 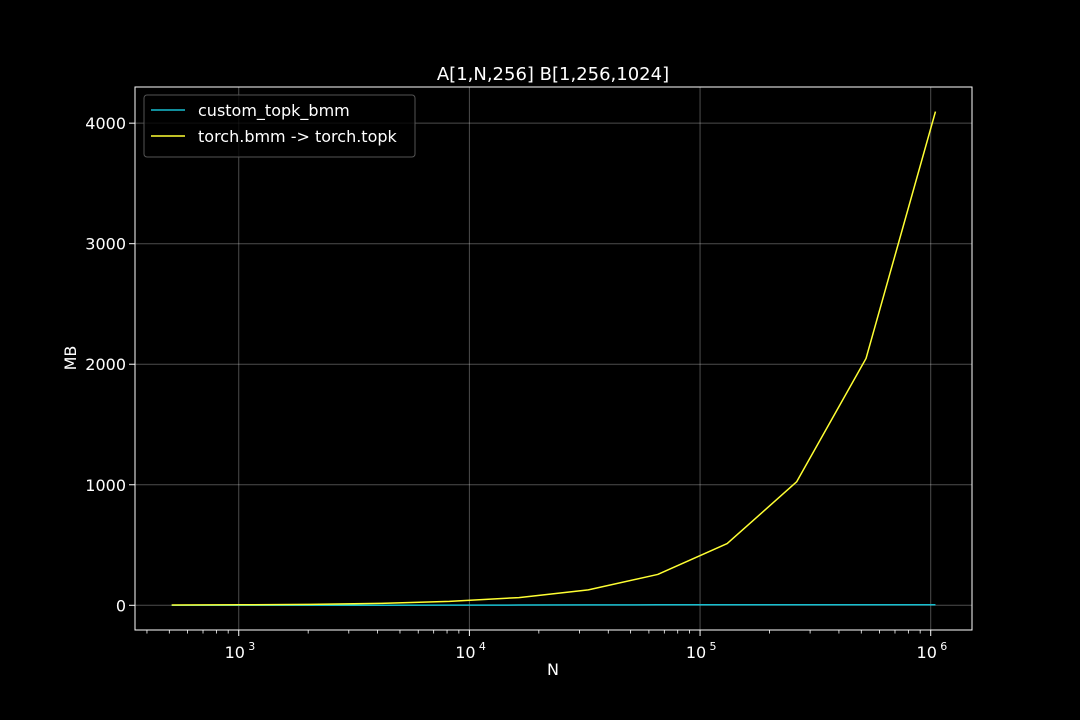 What do you see at coordinates (105, 364) in the screenshot?
I see `y-tick-label: 2000` at bounding box center [105, 364].